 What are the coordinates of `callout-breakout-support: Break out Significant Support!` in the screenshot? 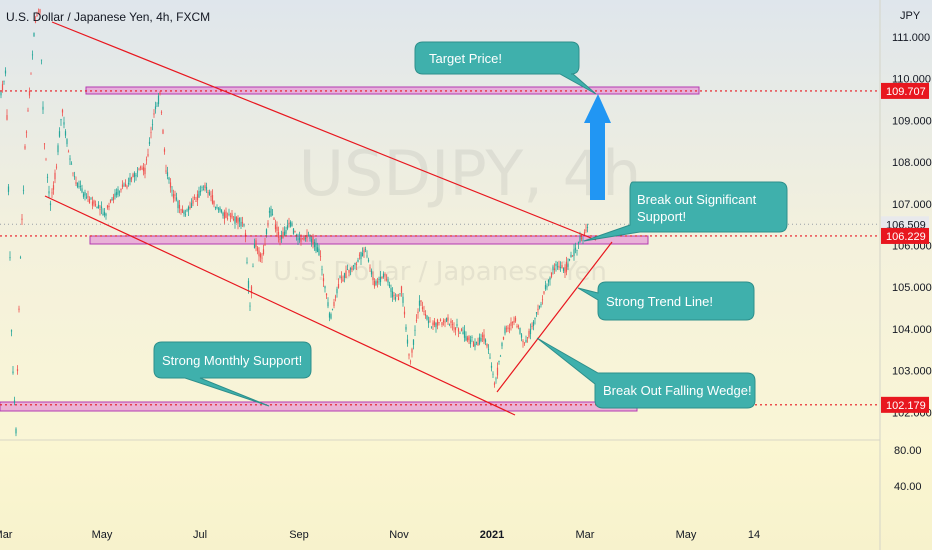 It's located at (685, 211).